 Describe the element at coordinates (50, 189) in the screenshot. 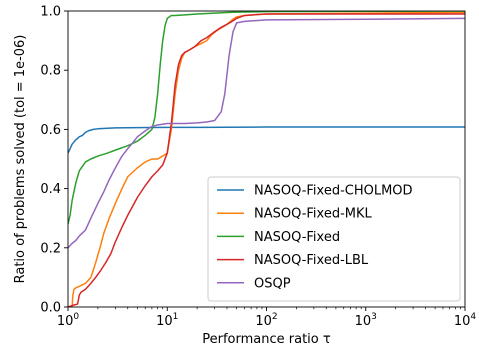

I see `y-tick-label: 0.4` at that location.